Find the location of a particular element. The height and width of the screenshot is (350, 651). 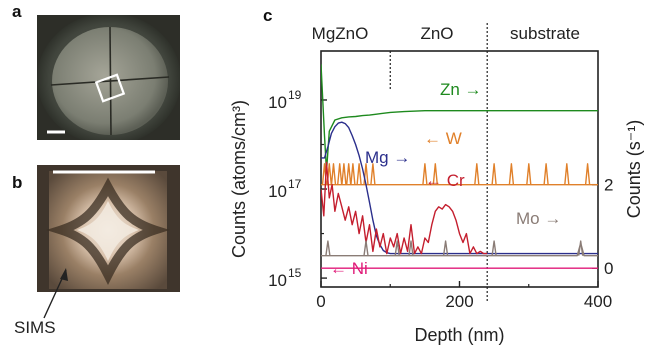

sims-label: SIMS is located at coordinates (35, 327).